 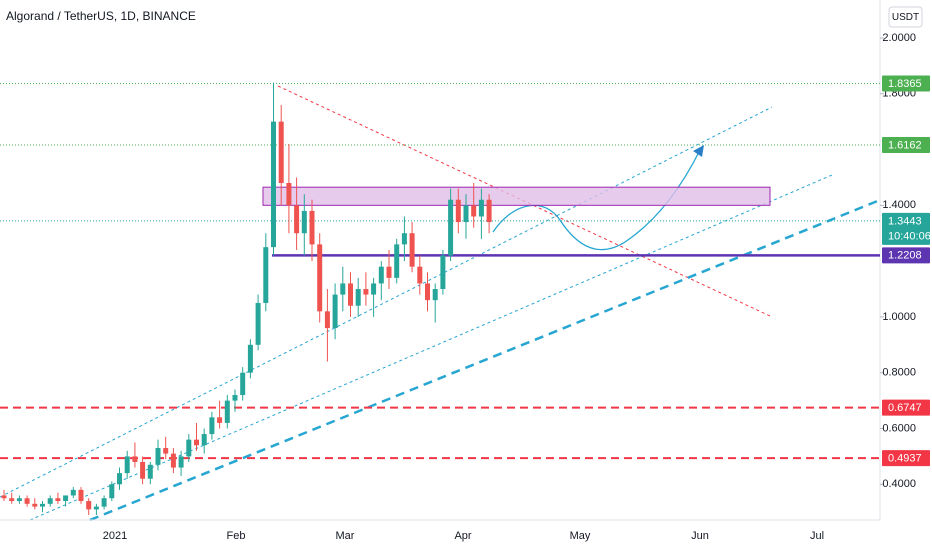 What do you see at coordinates (462, 536) in the screenshot?
I see `x-tick-label: Apr` at bounding box center [462, 536].